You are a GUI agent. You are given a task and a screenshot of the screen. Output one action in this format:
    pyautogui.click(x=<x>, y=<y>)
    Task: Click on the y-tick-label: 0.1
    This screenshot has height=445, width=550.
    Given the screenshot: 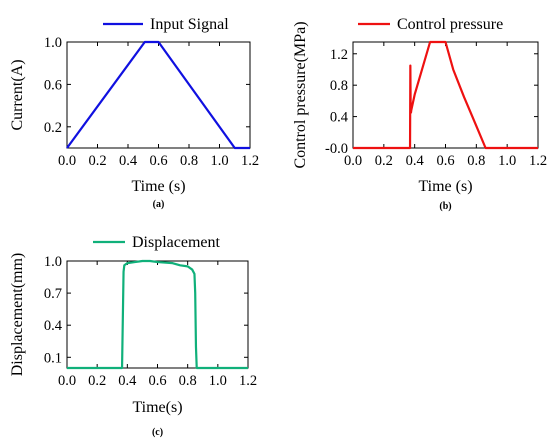 What is the action you would take?
    pyautogui.click(x=53, y=358)
    